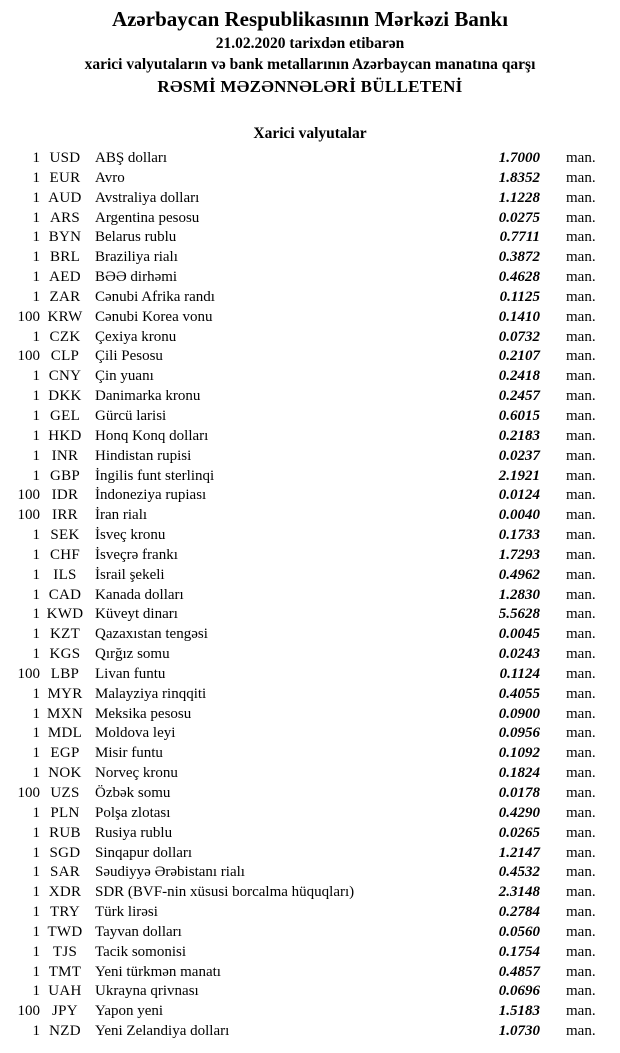 The width and height of the screenshot is (620, 1053). What do you see at coordinates (310, 298) in the screenshot?
I see `table-row: 1 ZAR Cənubi Afrika randı 0.1125 man.` at bounding box center [310, 298].